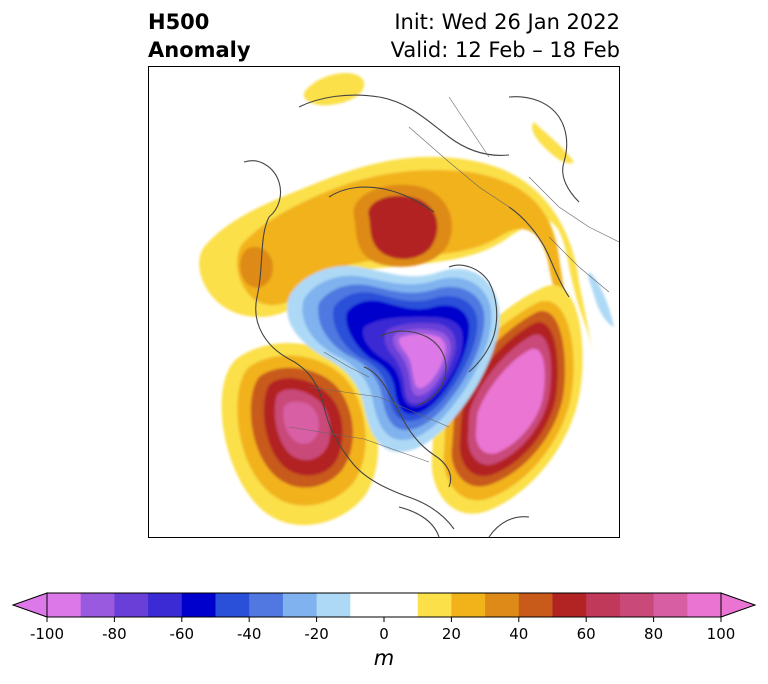 This screenshot has width=768, height=684. What do you see at coordinates (384, 634) in the screenshot?
I see `colorbar-tick-label: 0` at bounding box center [384, 634].